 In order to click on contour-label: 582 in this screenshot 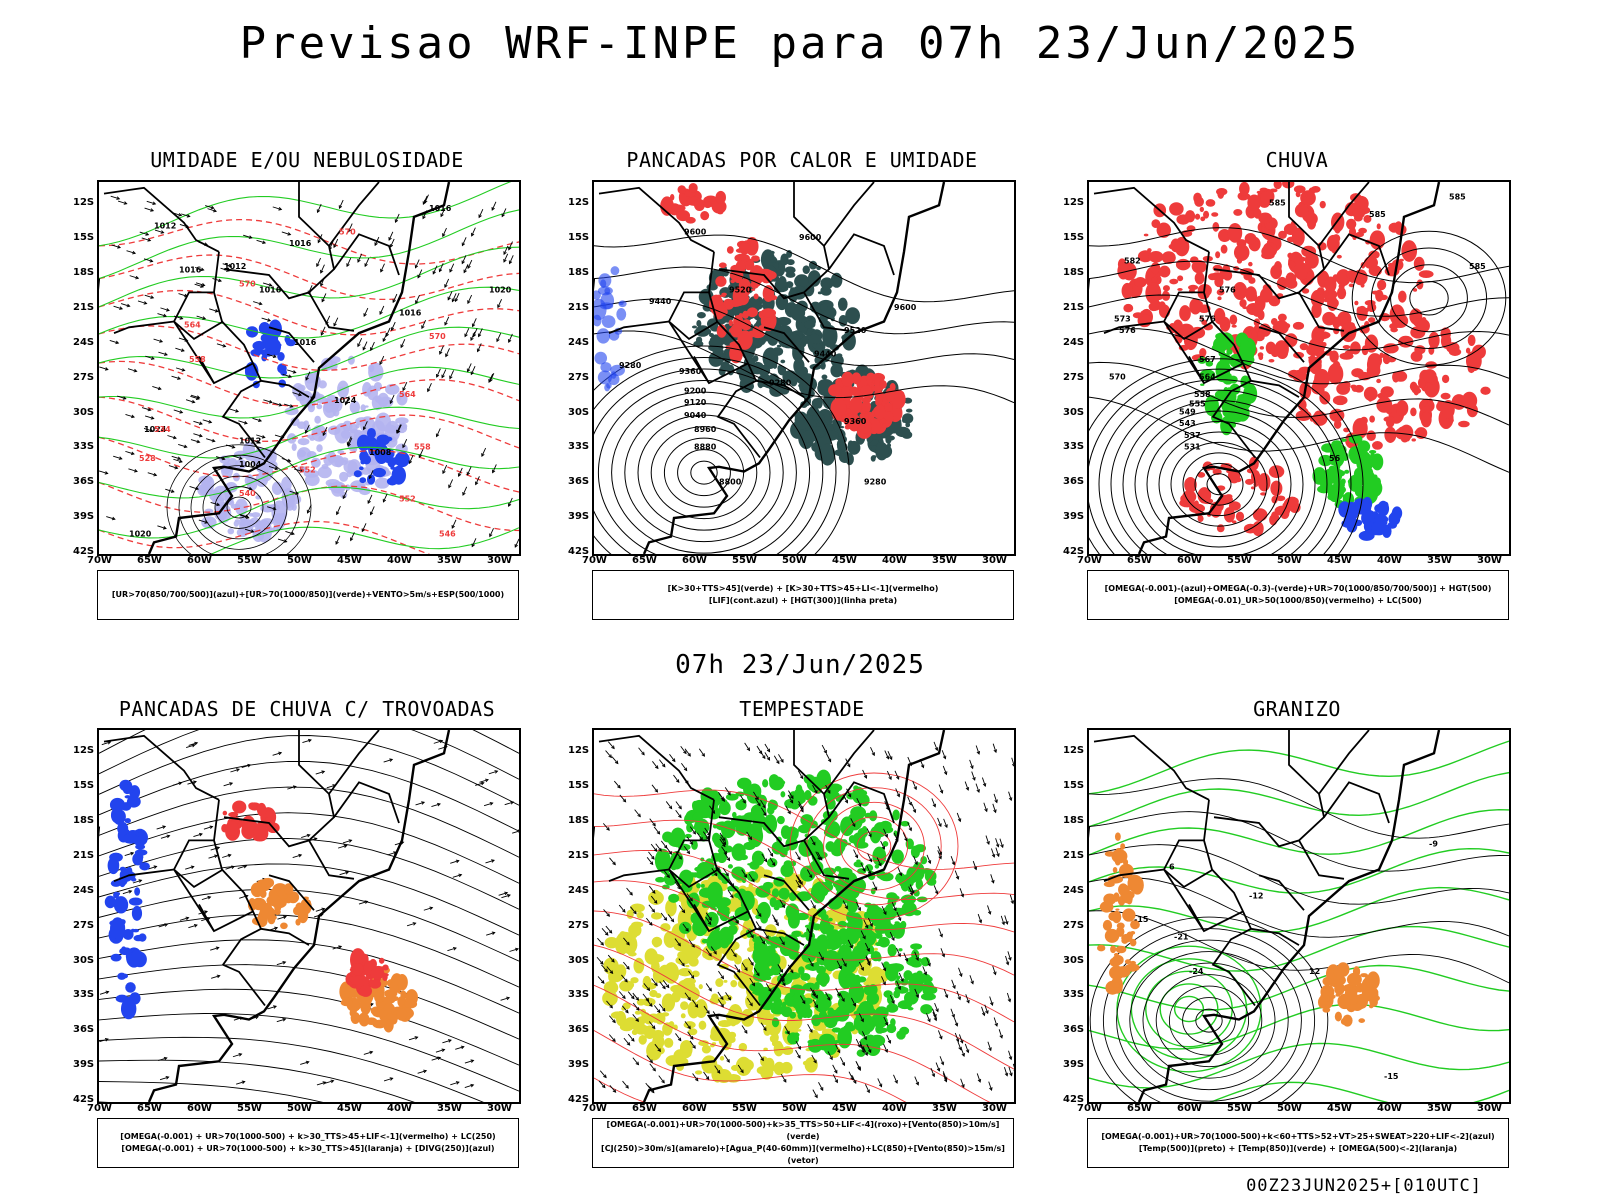, I will do `click(1132, 260)`.